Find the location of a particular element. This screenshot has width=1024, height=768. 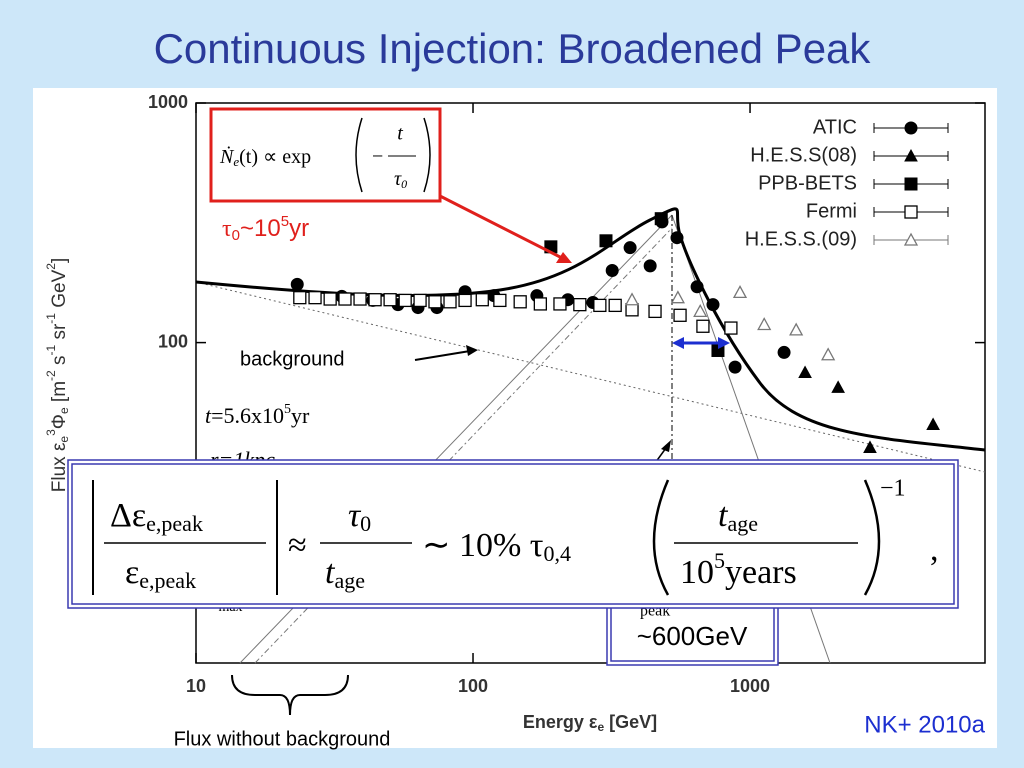

formula-part: Δε is located at coordinates (128, 515).